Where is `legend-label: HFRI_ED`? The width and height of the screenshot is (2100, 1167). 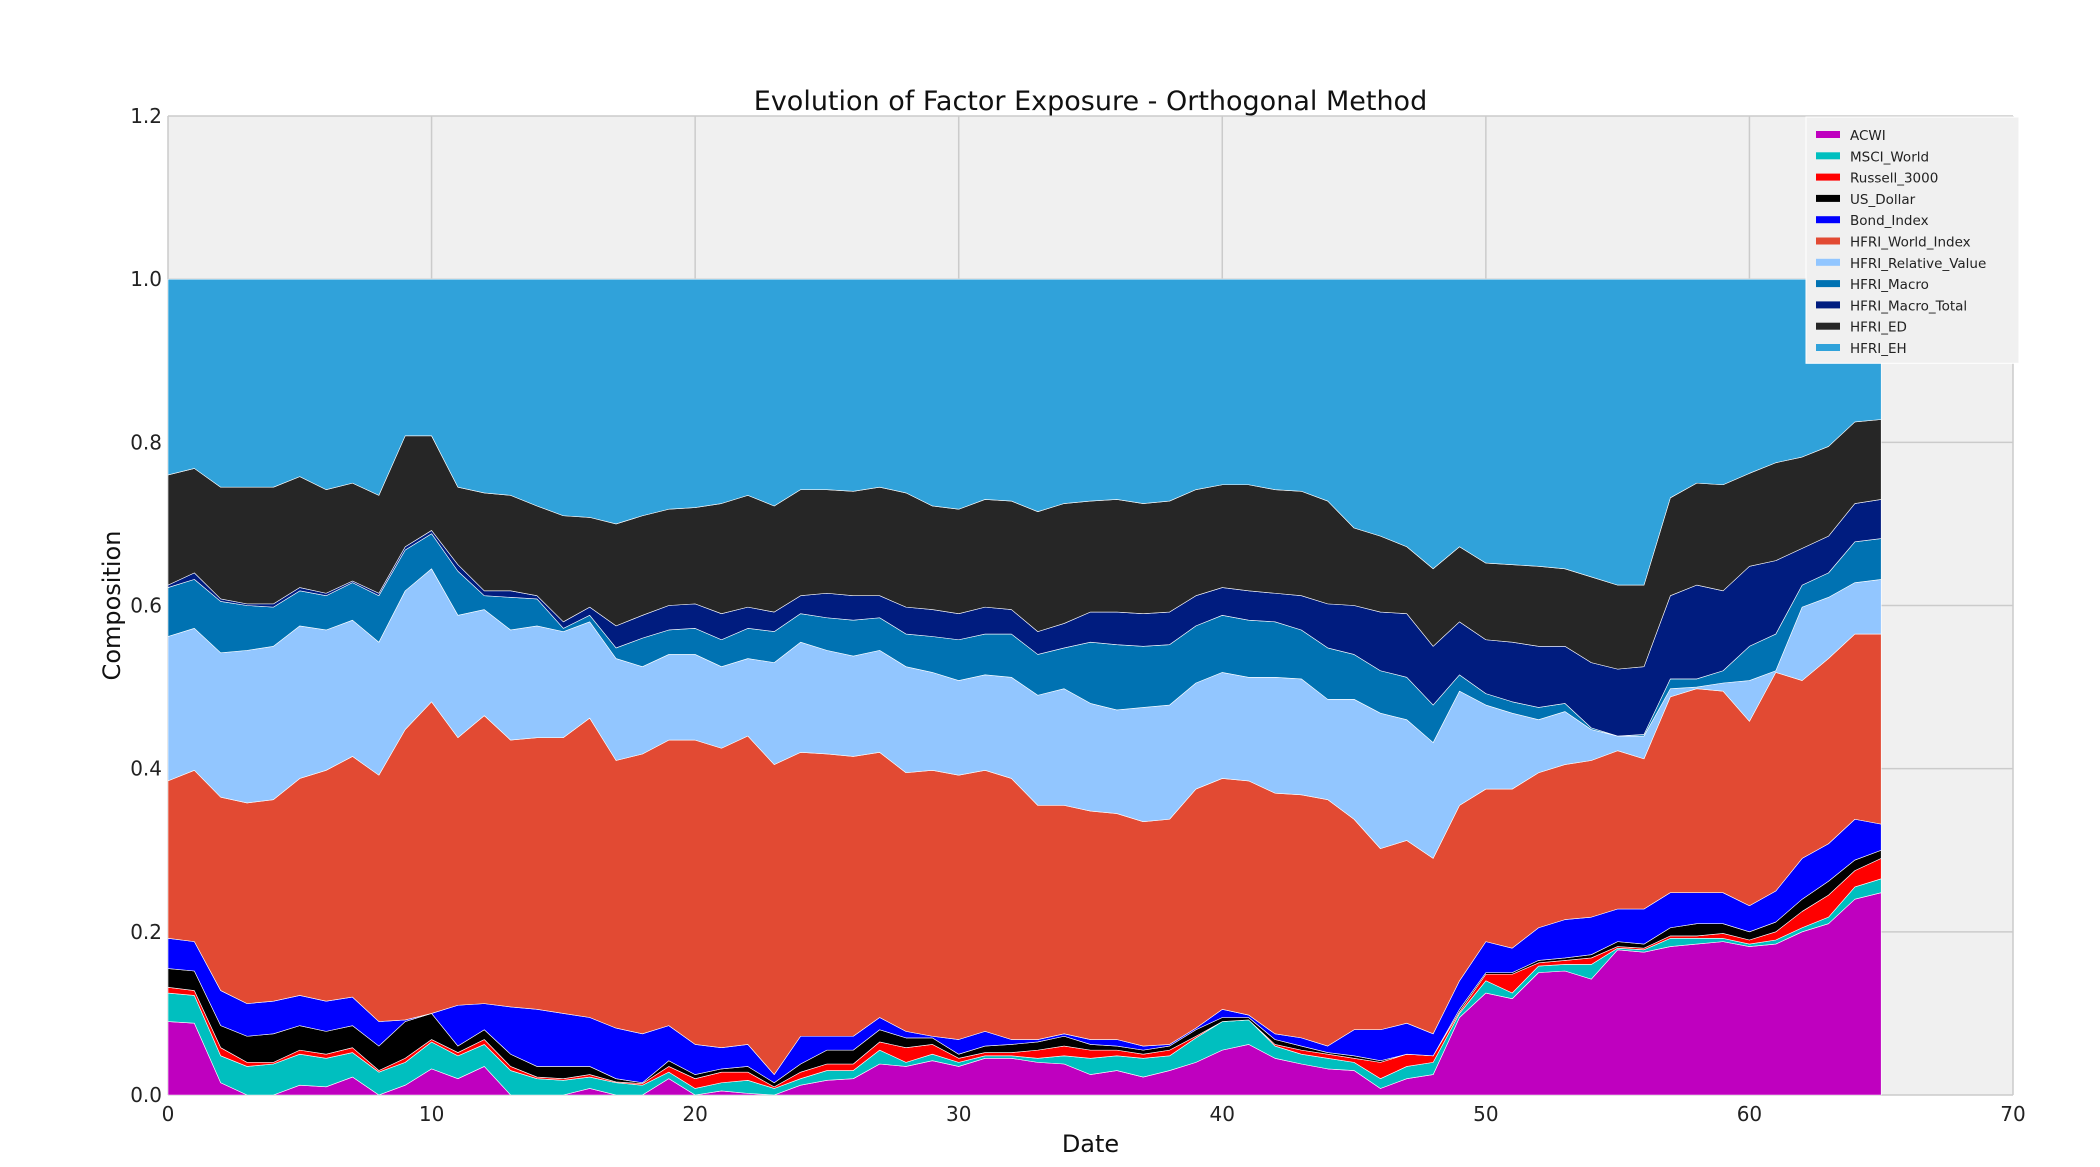 legend-label: HFRI_ED is located at coordinates (1878, 328).